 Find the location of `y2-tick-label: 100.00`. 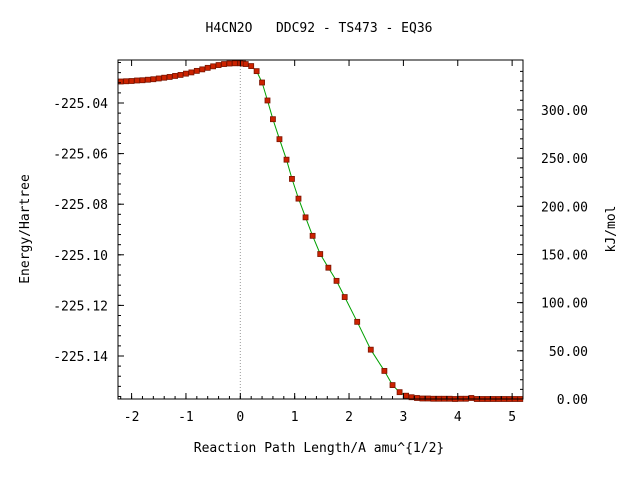

y2-tick-label: 100.00 is located at coordinates (564, 304).